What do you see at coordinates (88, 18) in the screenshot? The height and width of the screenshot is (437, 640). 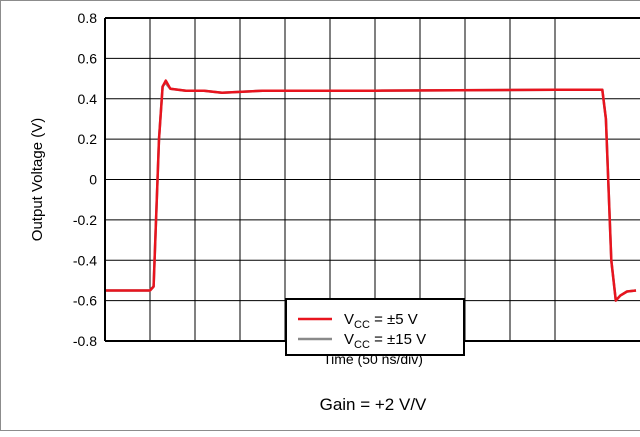 I see `y-tick-label: 0.8` at bounding box center [88, 18].